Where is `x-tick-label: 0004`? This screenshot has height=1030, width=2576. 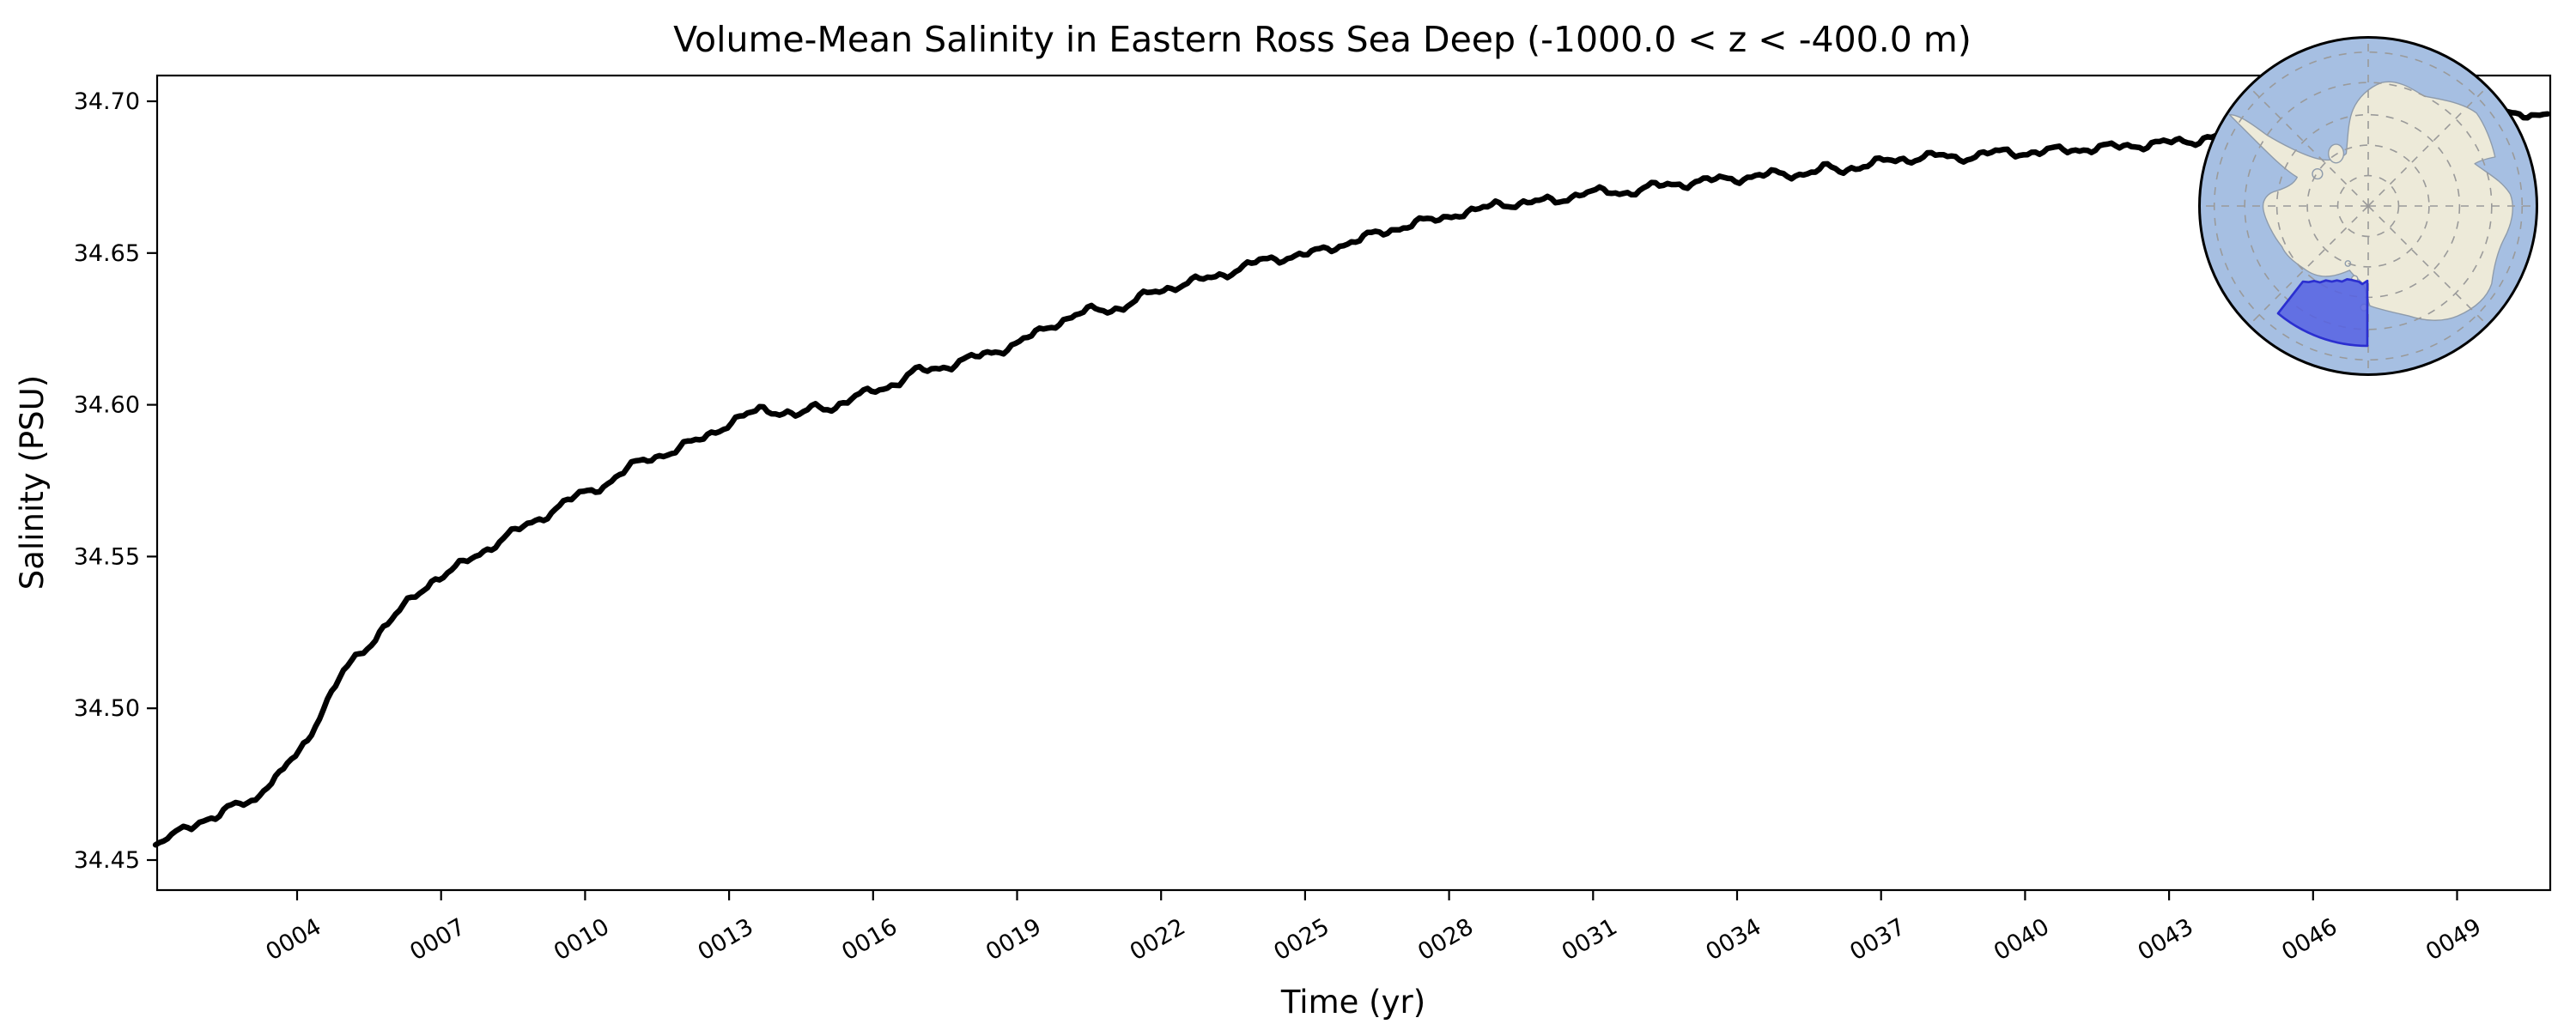 x-tick-label: 0004 is located at coordinates (293, 939).